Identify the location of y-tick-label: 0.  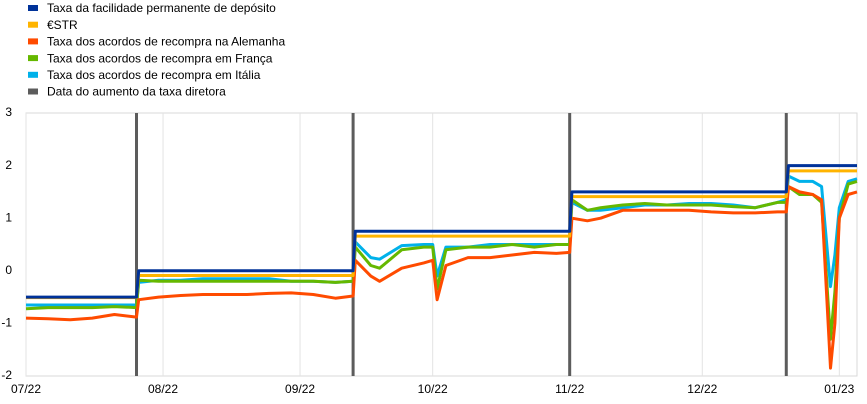
(8, 270).